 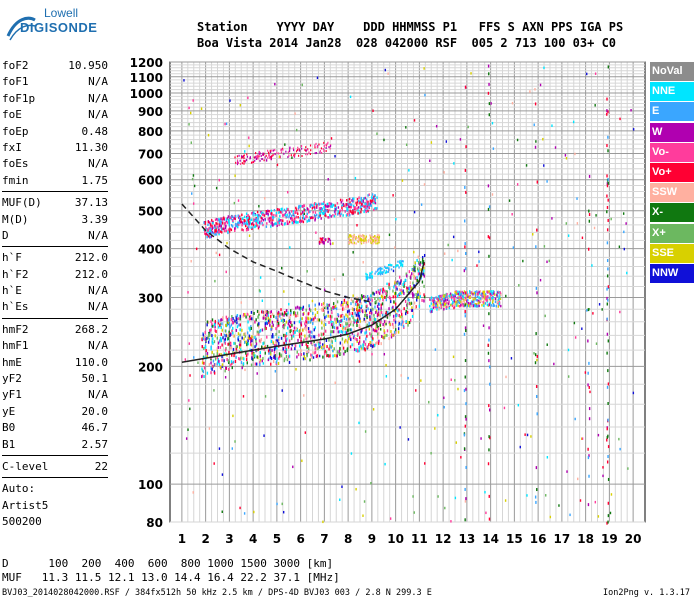 What do you see at coordinates (15, 180) in the screenshot?
I see `param-name: fmin` at bounding box center [15, 180].